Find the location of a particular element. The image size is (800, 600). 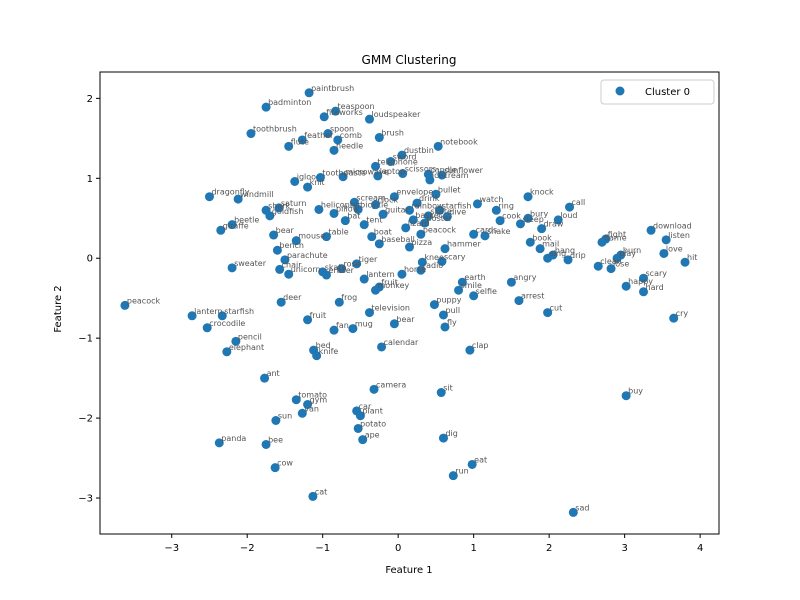

point-label: dragonfly is located at coordinates (230, 192).